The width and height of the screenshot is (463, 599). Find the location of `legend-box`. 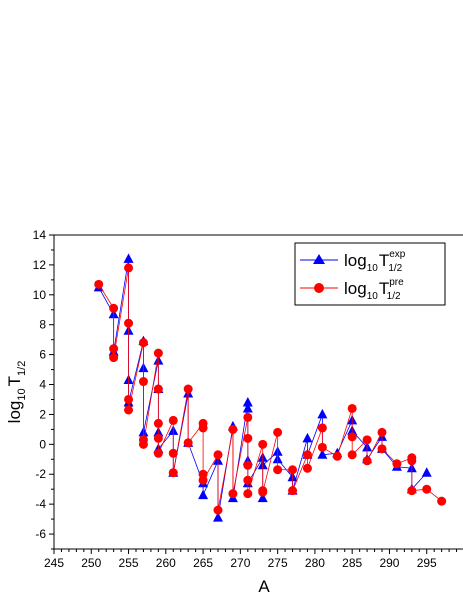

legend-box is located at coordinates (370, 274).